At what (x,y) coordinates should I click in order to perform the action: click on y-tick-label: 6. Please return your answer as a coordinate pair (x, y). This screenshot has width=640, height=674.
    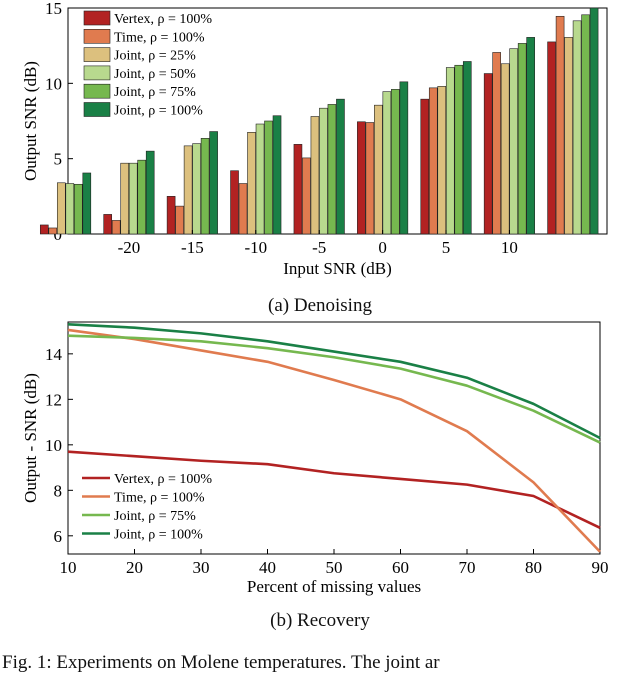
    Looking at the image, I should click on (58, 536).